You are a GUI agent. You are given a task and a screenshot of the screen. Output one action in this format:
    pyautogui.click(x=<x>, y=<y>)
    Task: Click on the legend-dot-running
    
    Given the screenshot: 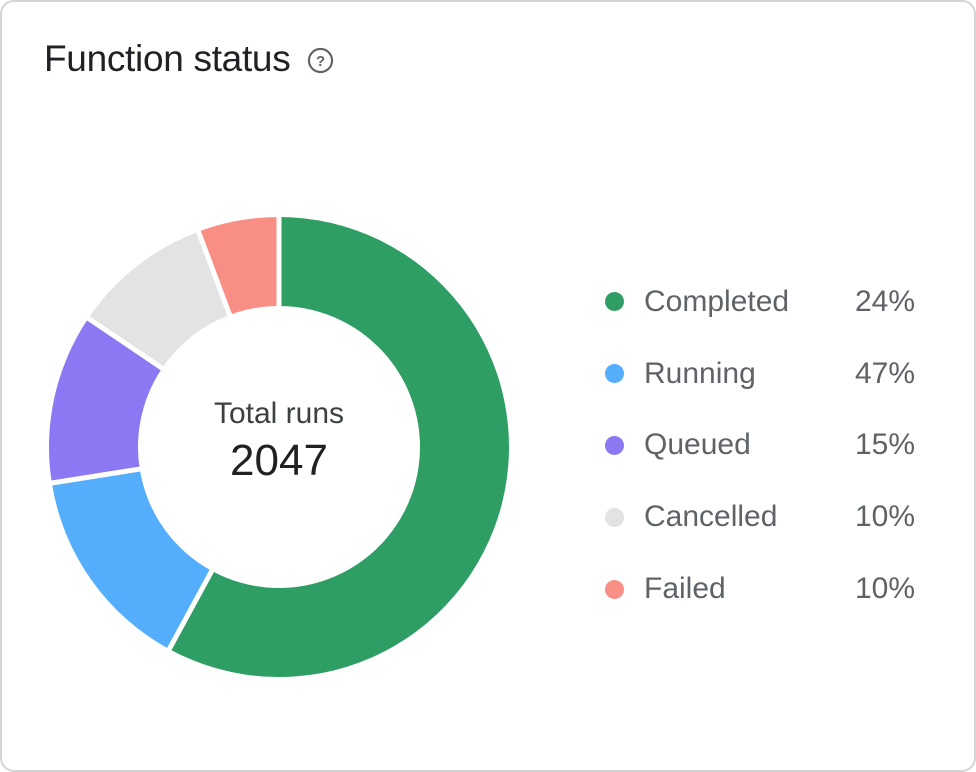 What is the action you would take?
    pyautogui.click(x=614, y=374)
    